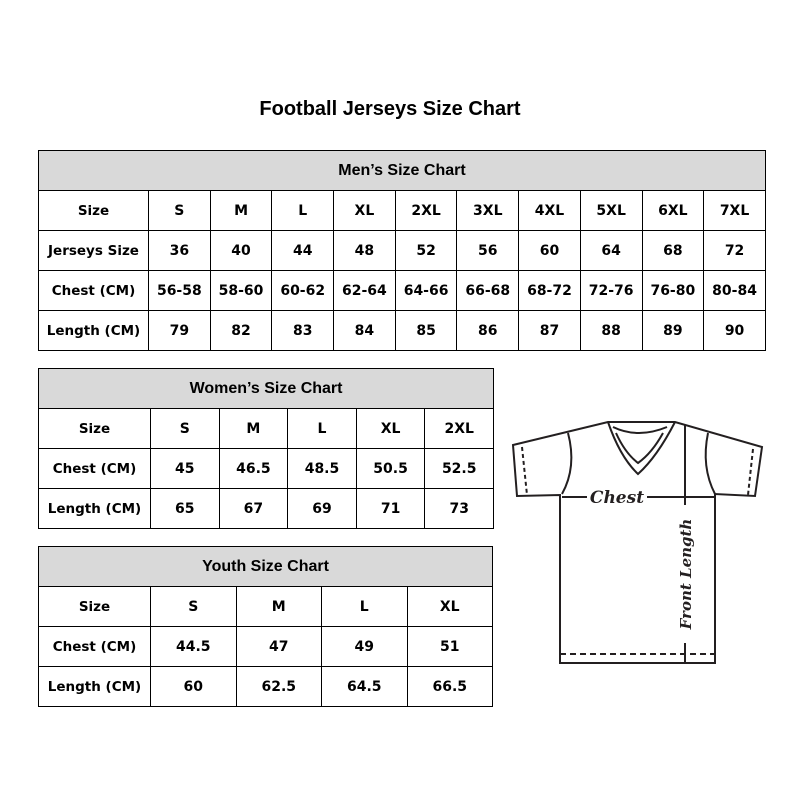  What do you see at coordinates (673, 330) in the screenshot?
I see `table-cell: 89` at bounding box center [673, 330].